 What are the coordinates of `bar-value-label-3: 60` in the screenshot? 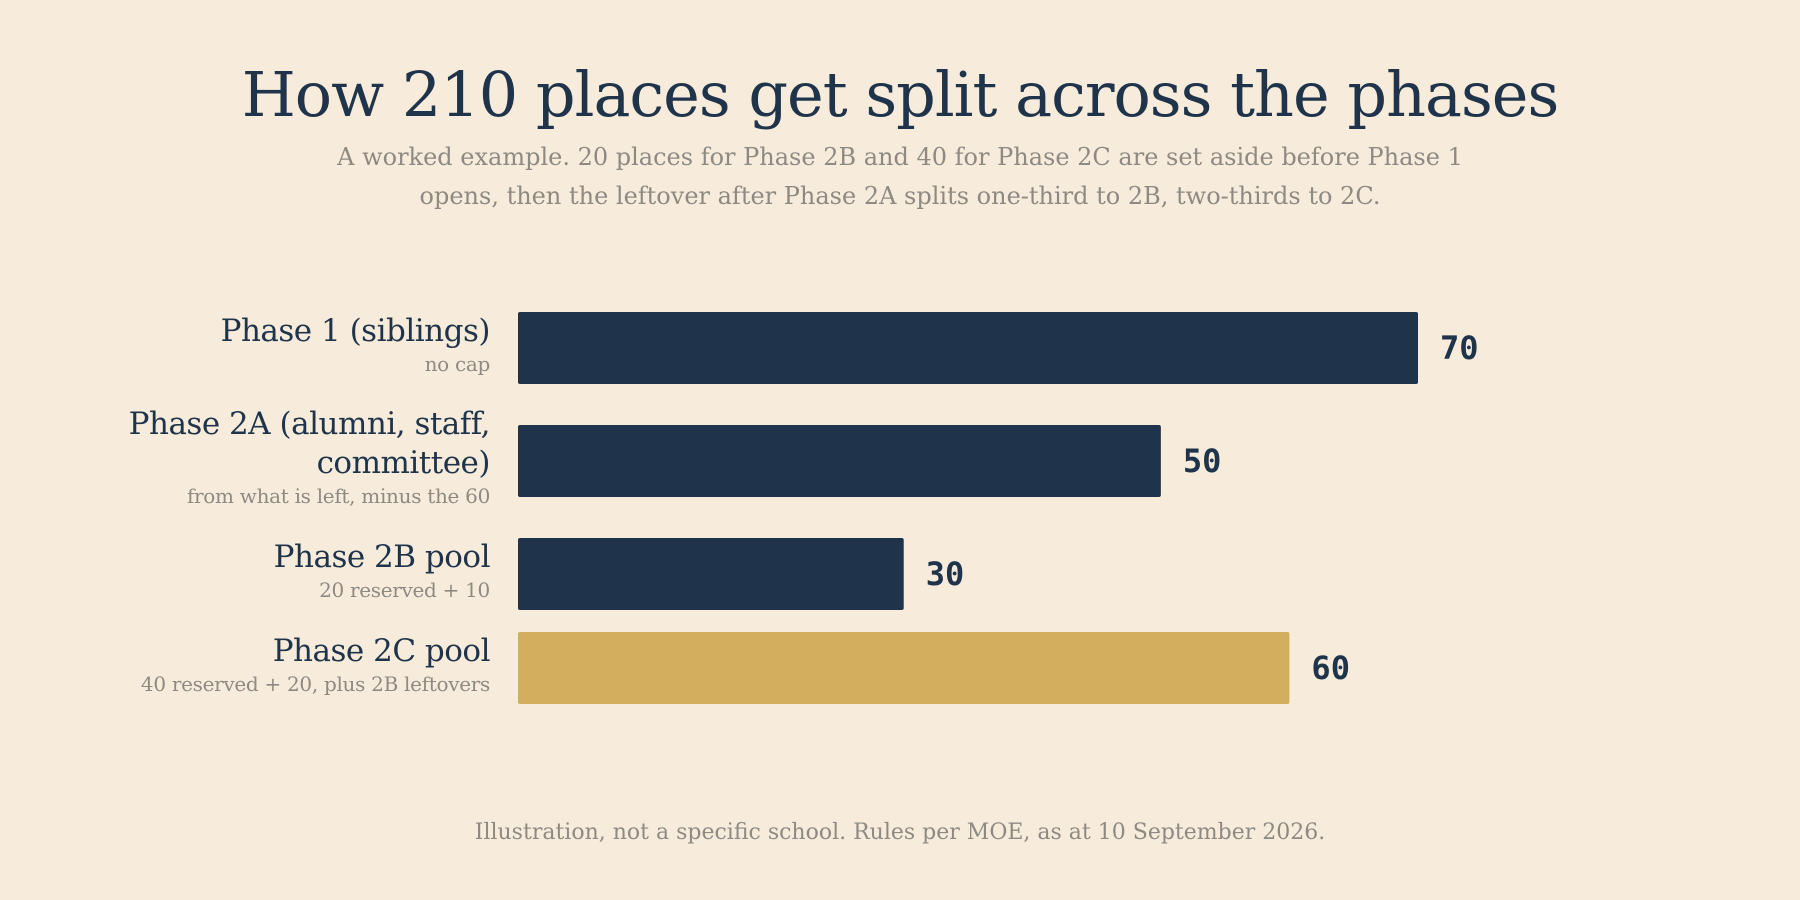 It's located at (1330, 668).